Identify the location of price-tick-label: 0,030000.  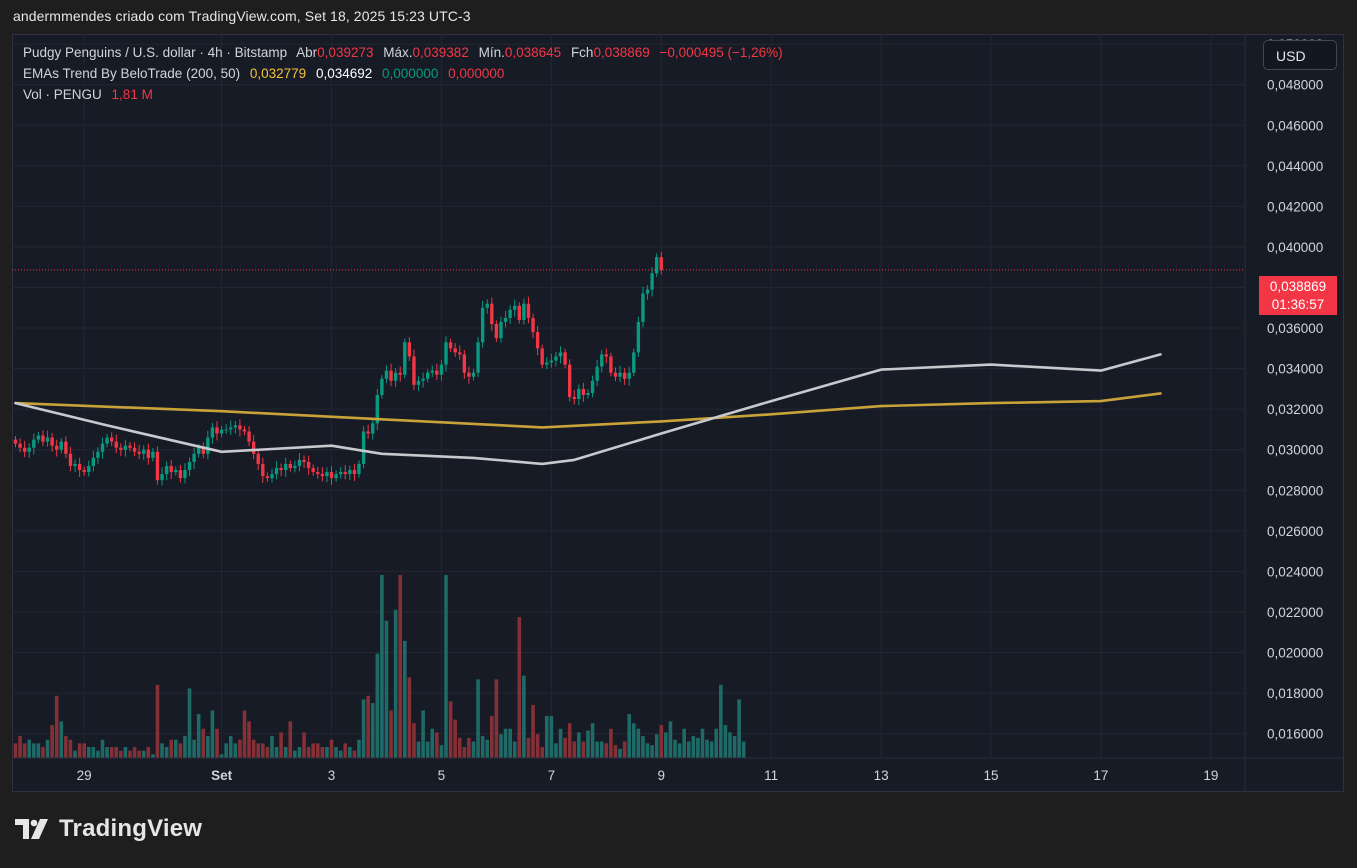
(1295, 450).